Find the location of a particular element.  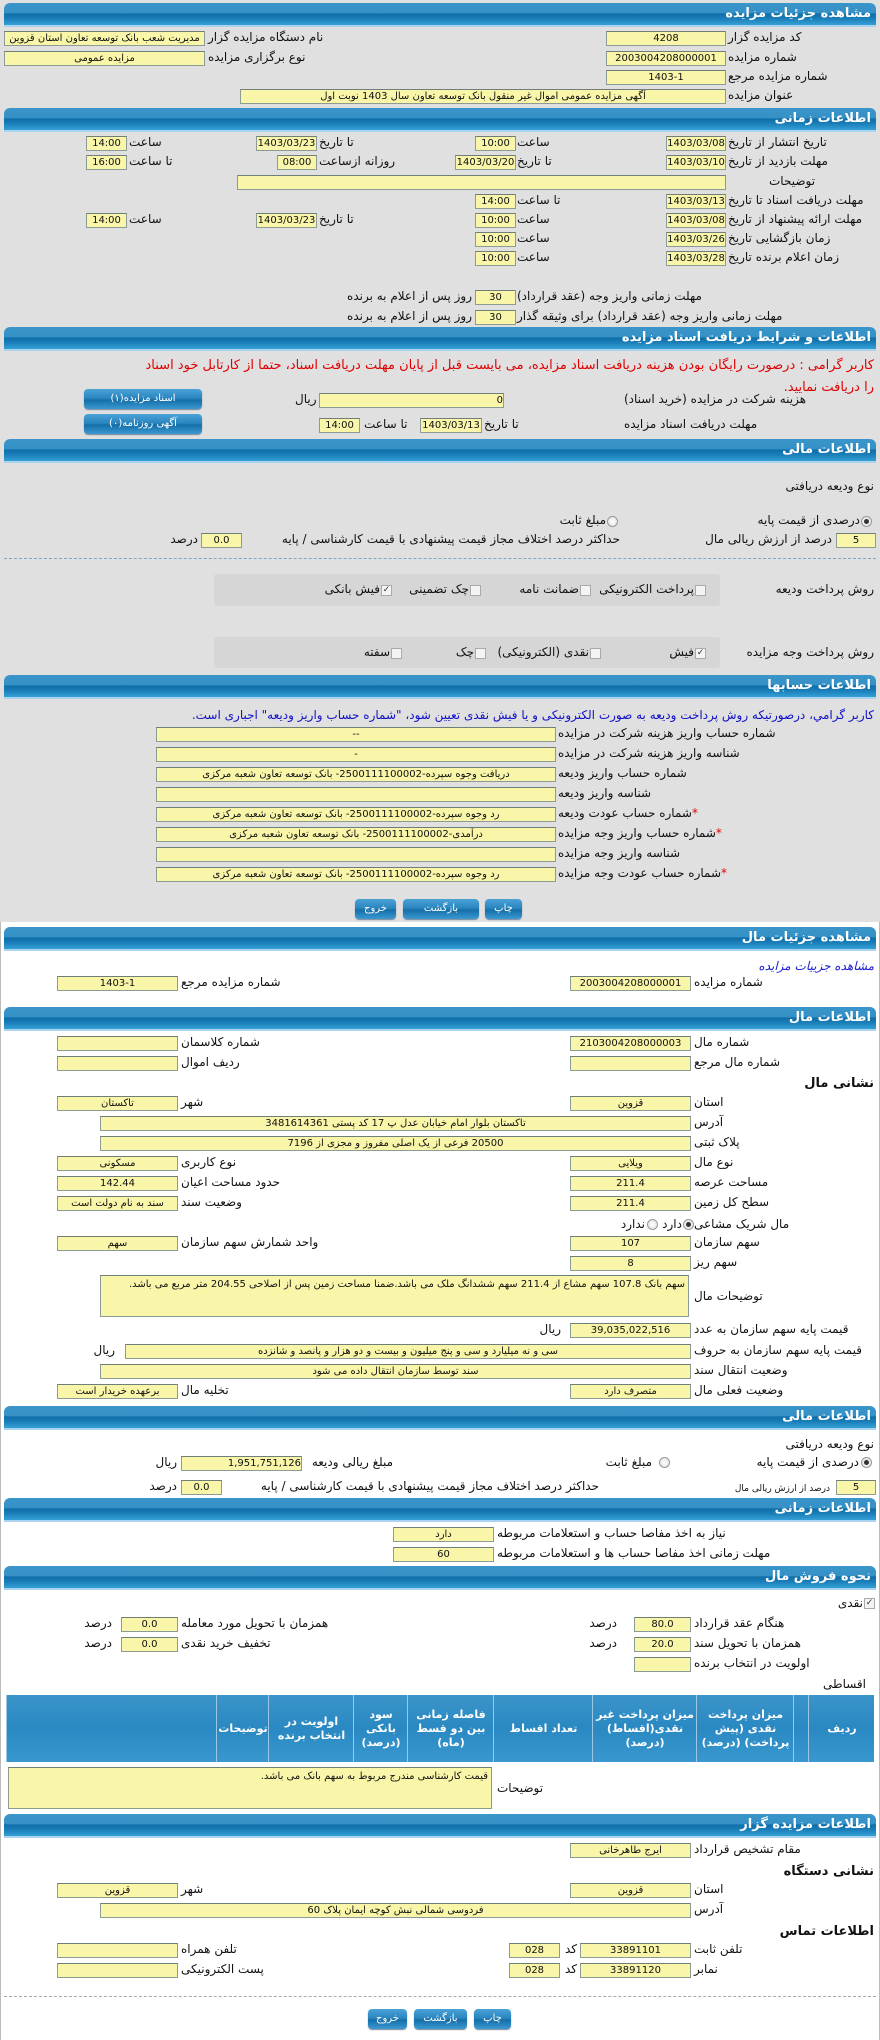

number-field: 2003004208000001 is located at coordinates (666, 58).